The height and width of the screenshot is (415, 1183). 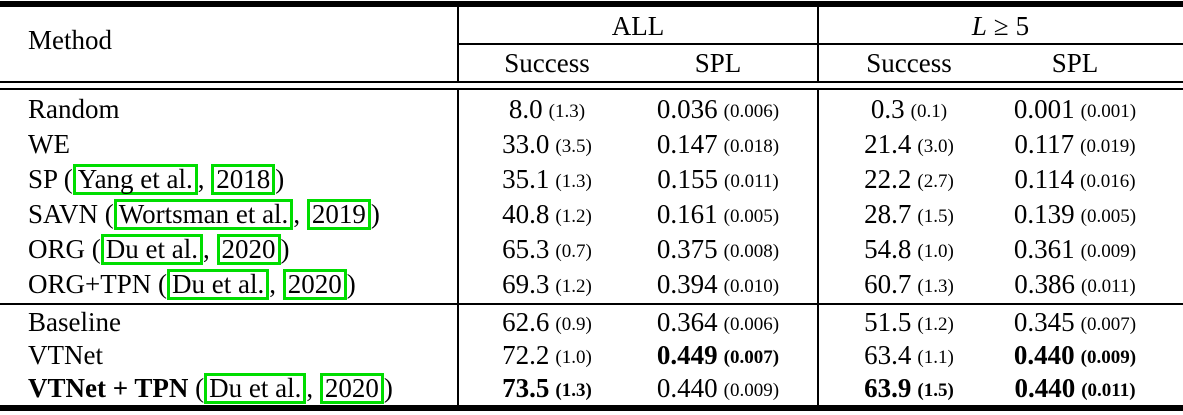 What do you see at coordinates (526, 322) in the screenshot?
I see `metric-value: 62.6` at bounding box center [526, 322].